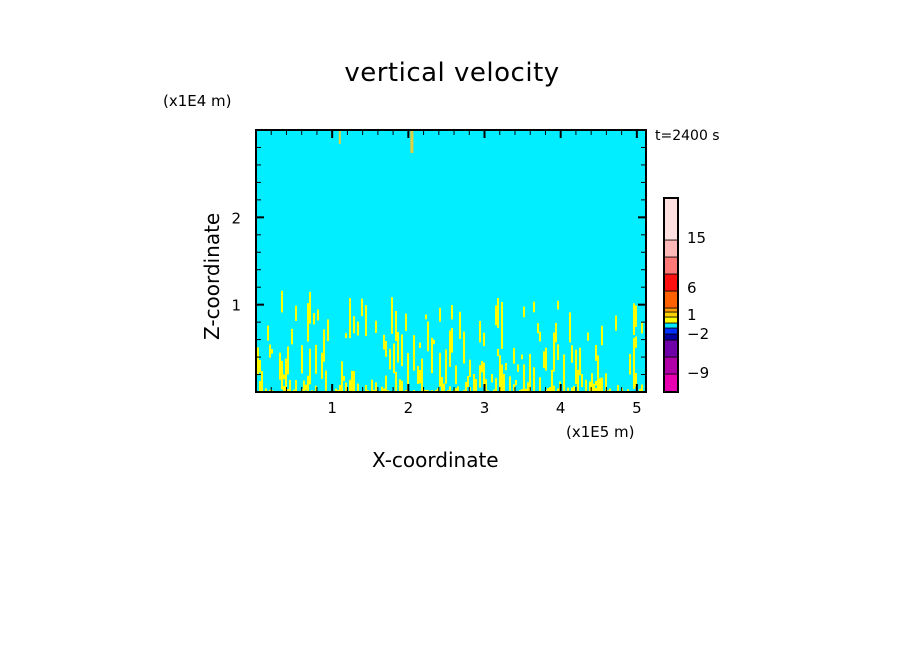 The image size is (904, 654). What do you see at coordinates (696, 238) in the screenshot?
I see `colorbar-label: 15` at bounding box center [696, 238].